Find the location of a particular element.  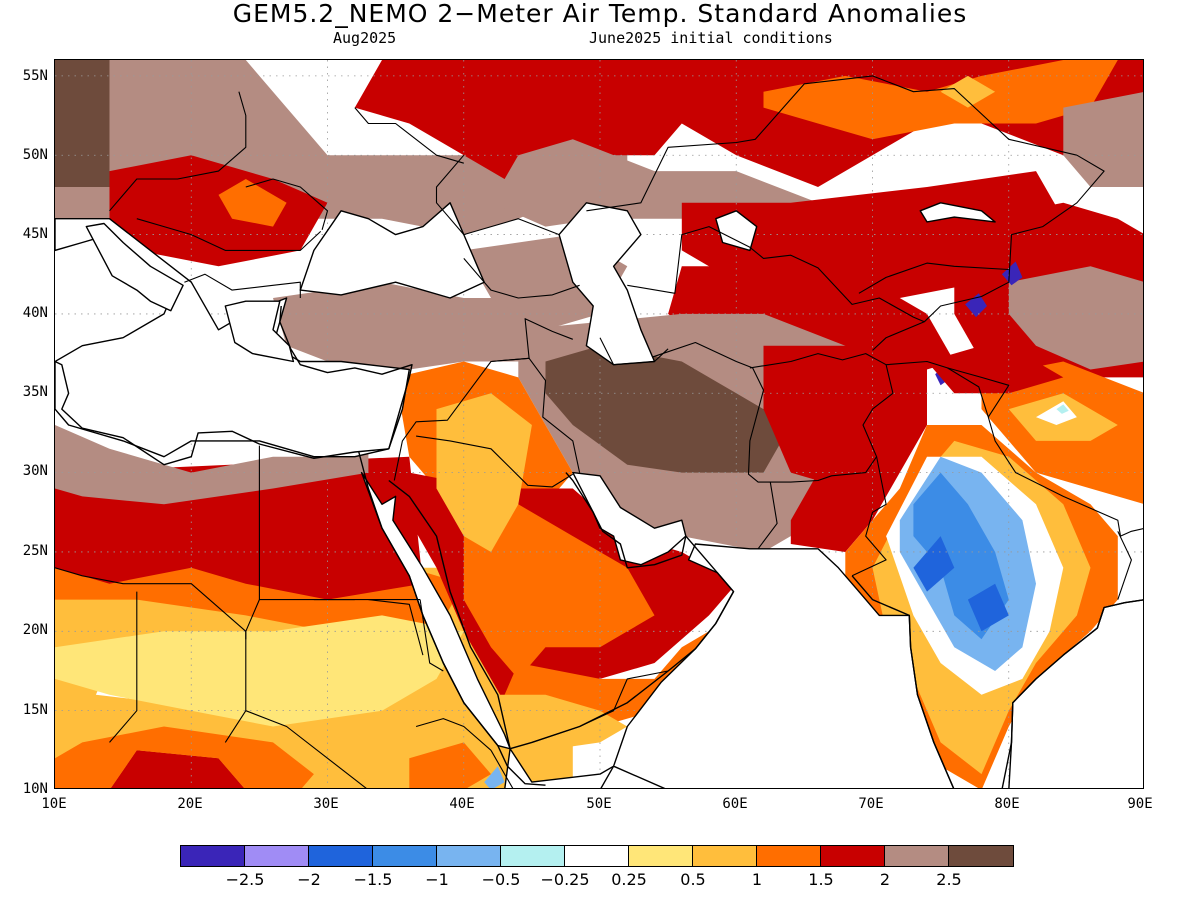

anomaly-region-romania-orange is located at coordinates (252, 203).